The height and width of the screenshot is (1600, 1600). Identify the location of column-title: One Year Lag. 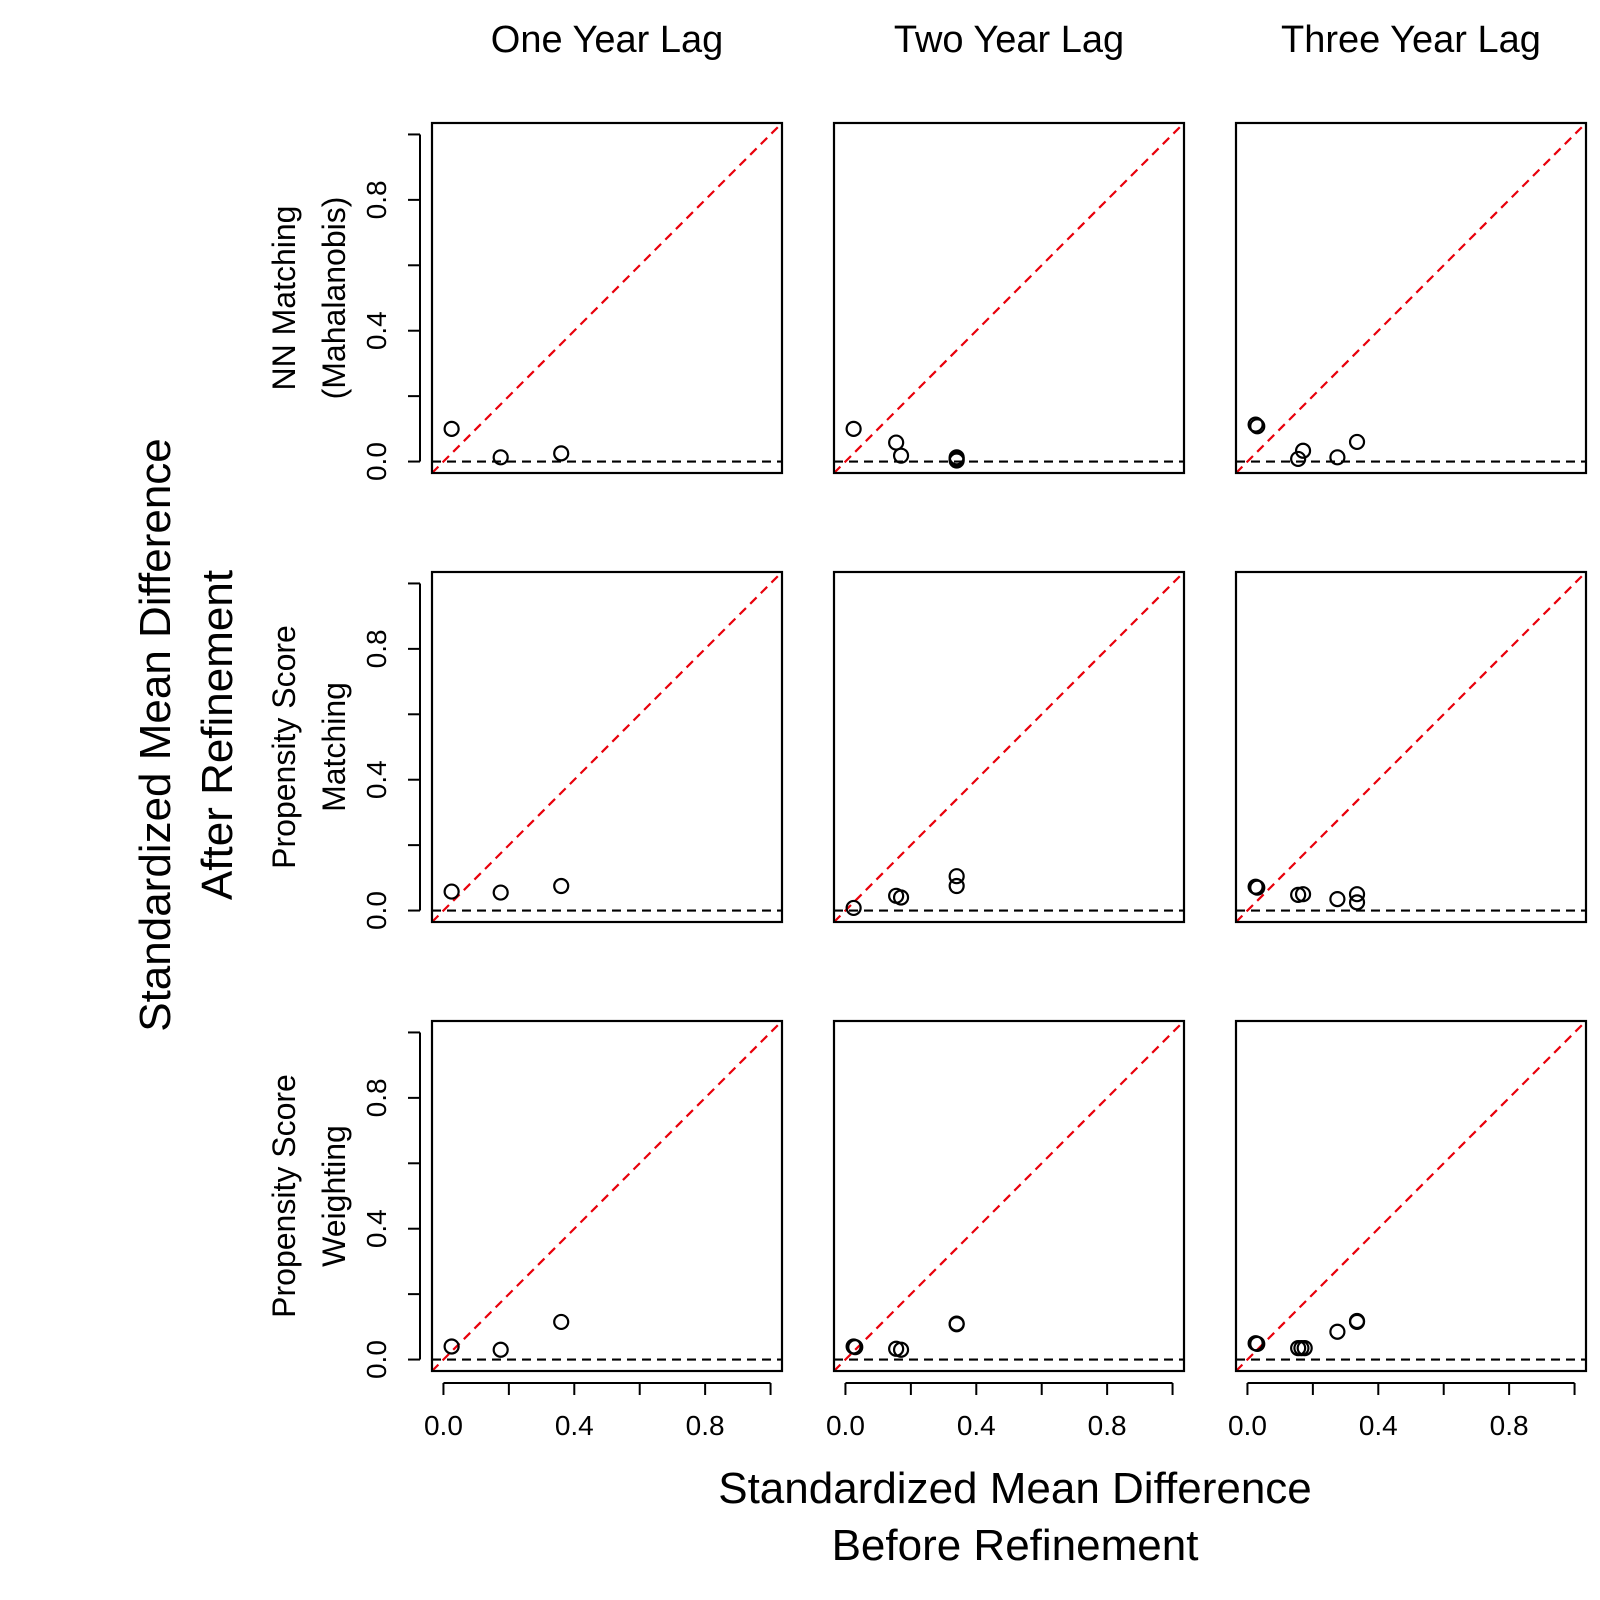
(607, 40).